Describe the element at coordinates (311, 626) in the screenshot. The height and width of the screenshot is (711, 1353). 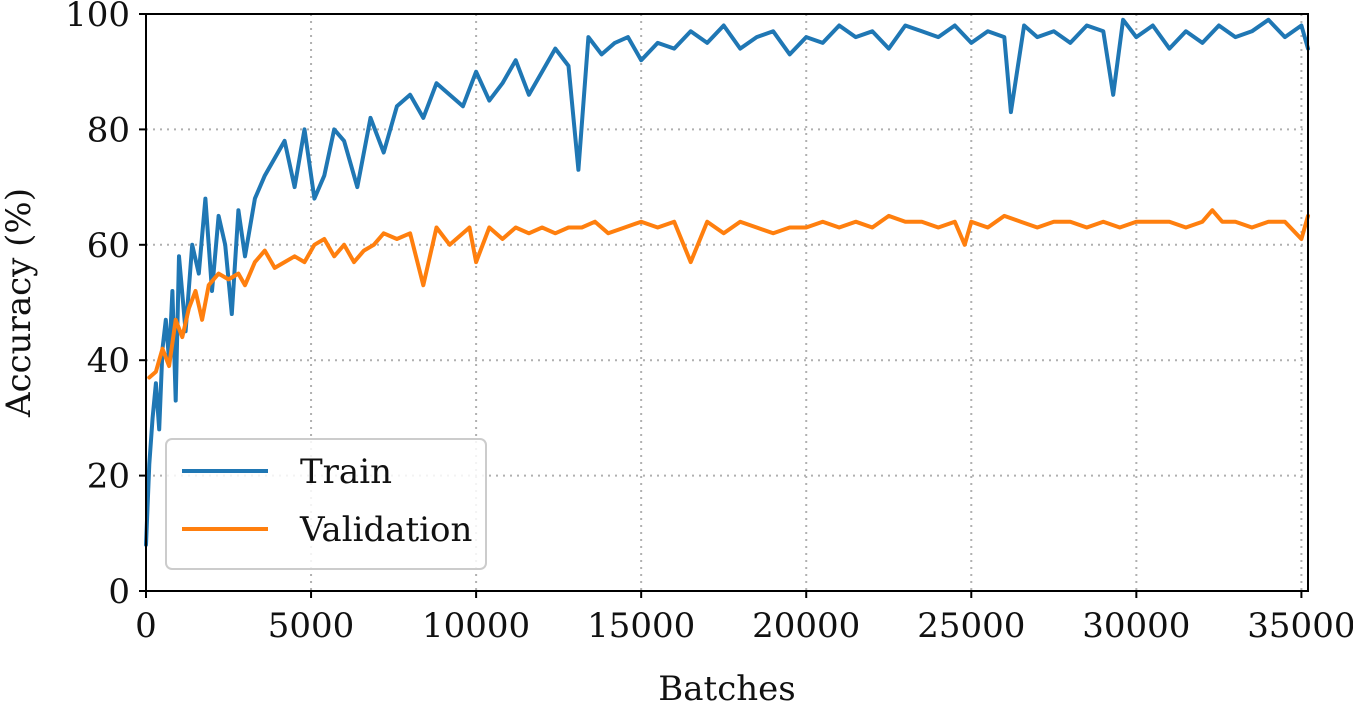
I see `x-tick-label: 5000` at that location.